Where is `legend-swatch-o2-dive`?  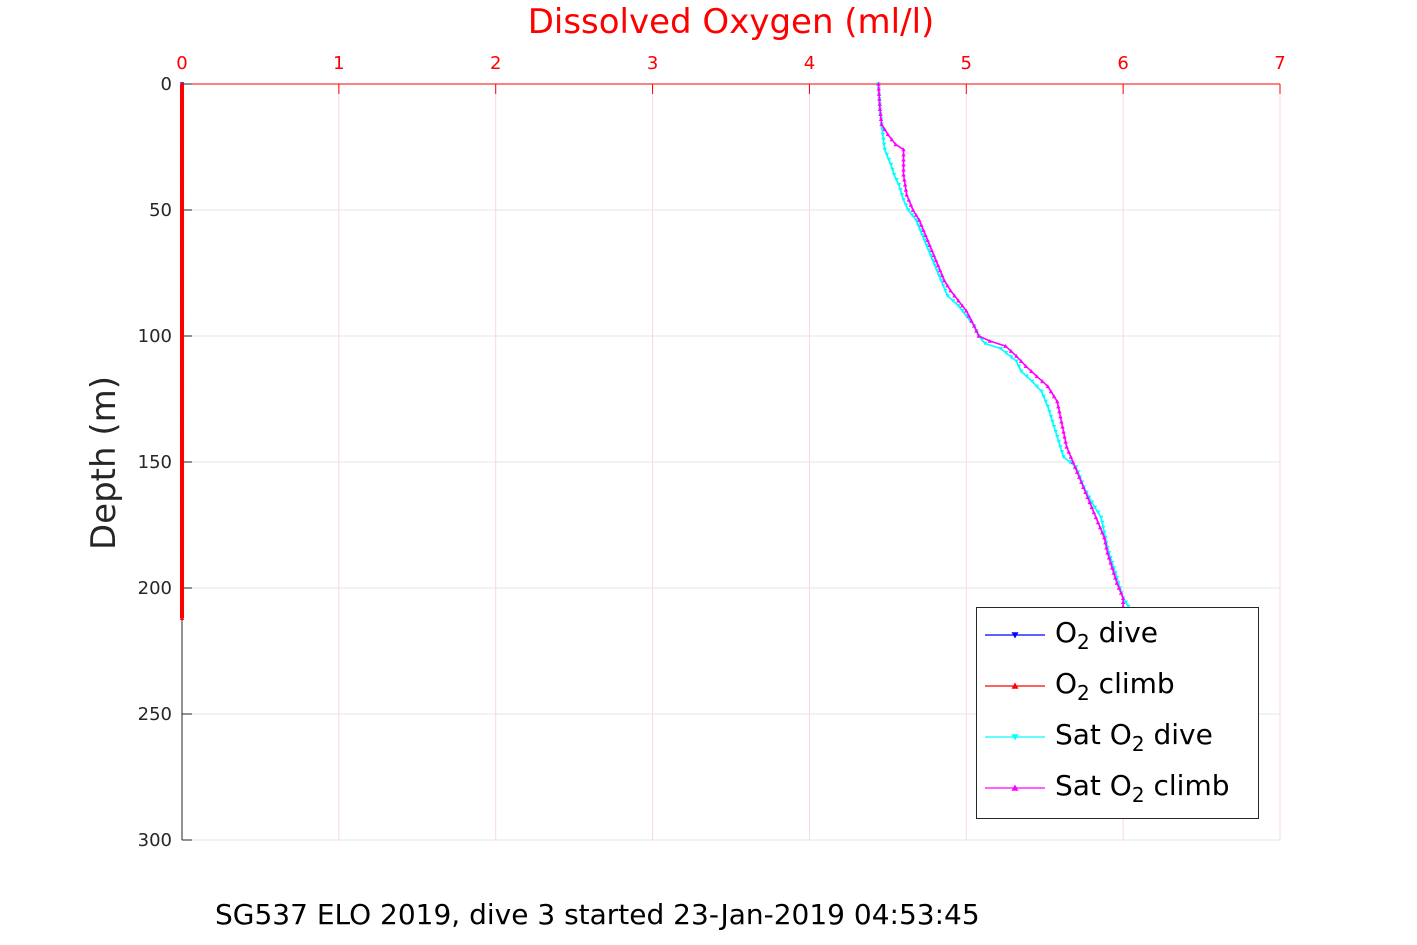
legend-swatch-o2-dive is located at coordinates (1015, 635).